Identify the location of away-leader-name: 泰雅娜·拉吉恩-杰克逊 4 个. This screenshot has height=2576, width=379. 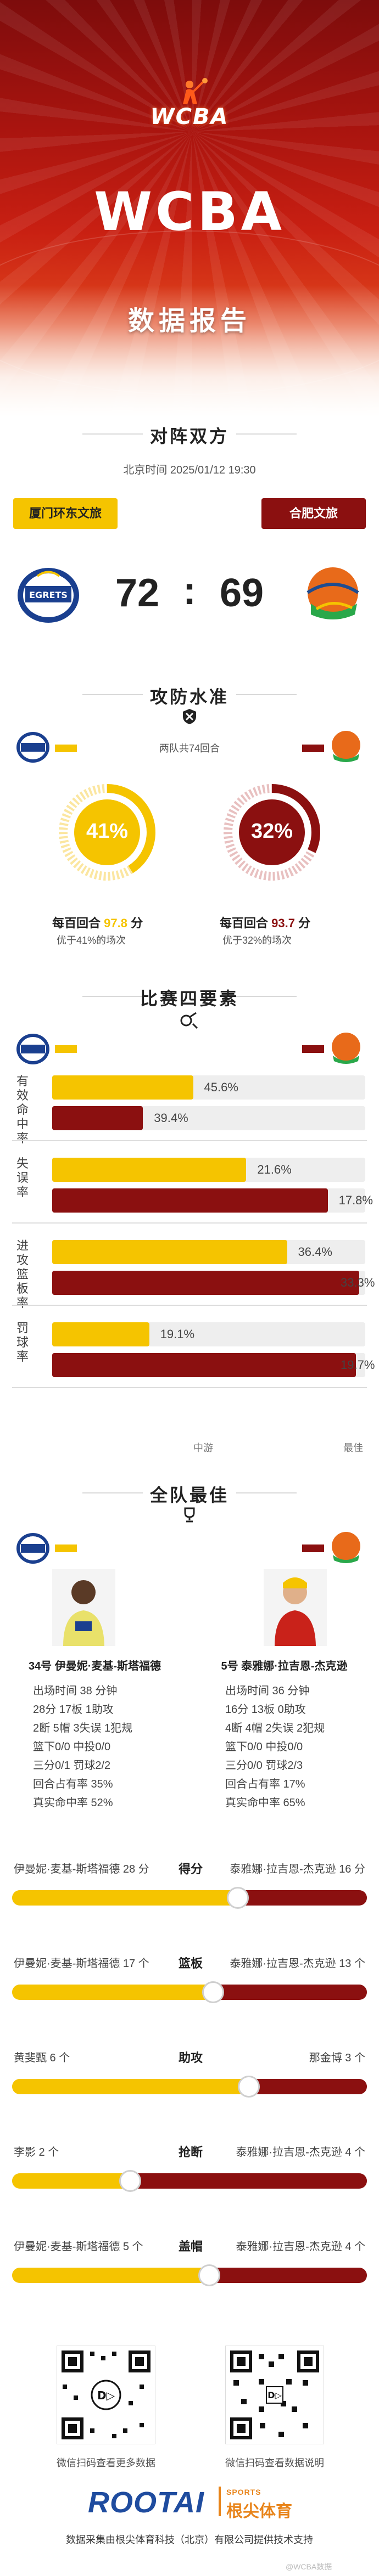
(300, 2247).